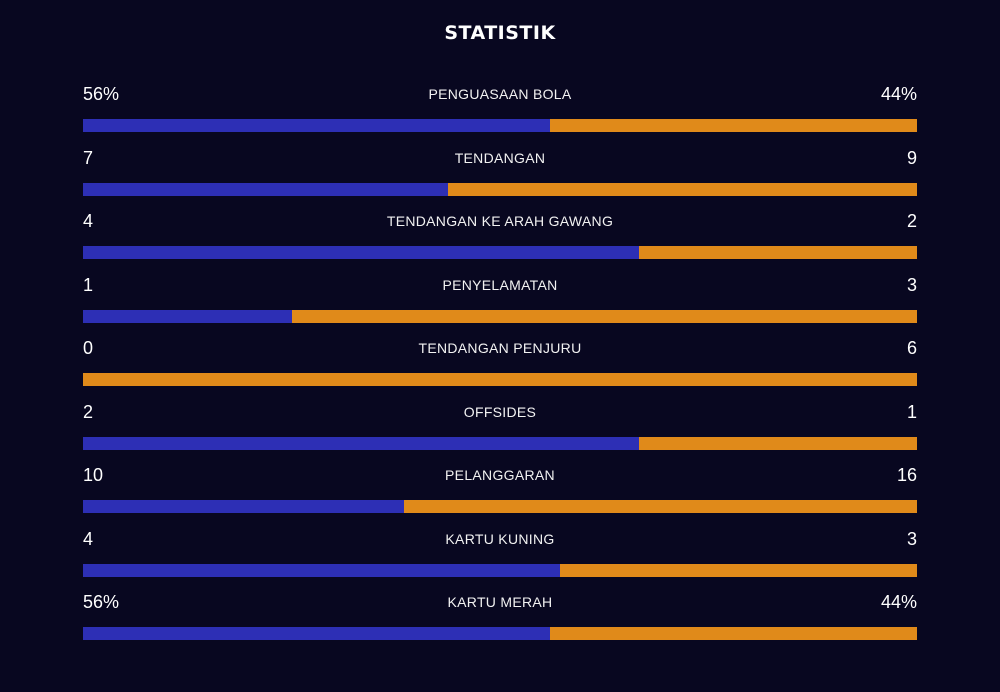 The height and width of the screenshot is (692, 1000). I want to click on home-value: 7, so click(88, 157).